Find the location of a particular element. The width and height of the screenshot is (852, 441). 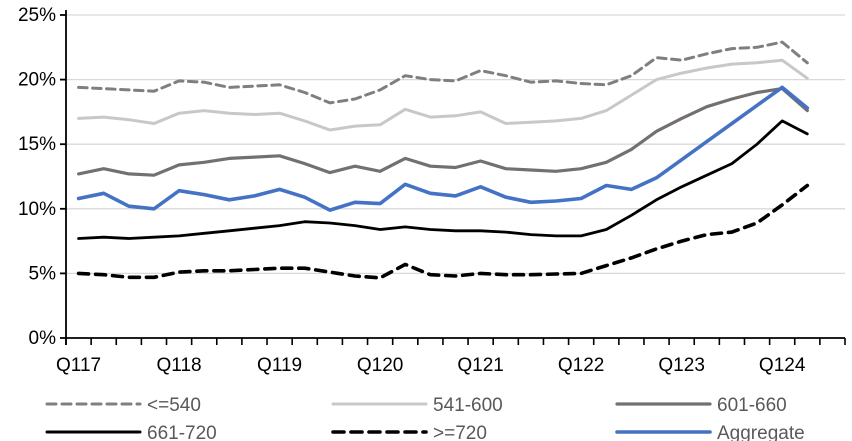

legend-label-720: >=720 is located at coordinates (460, 432).